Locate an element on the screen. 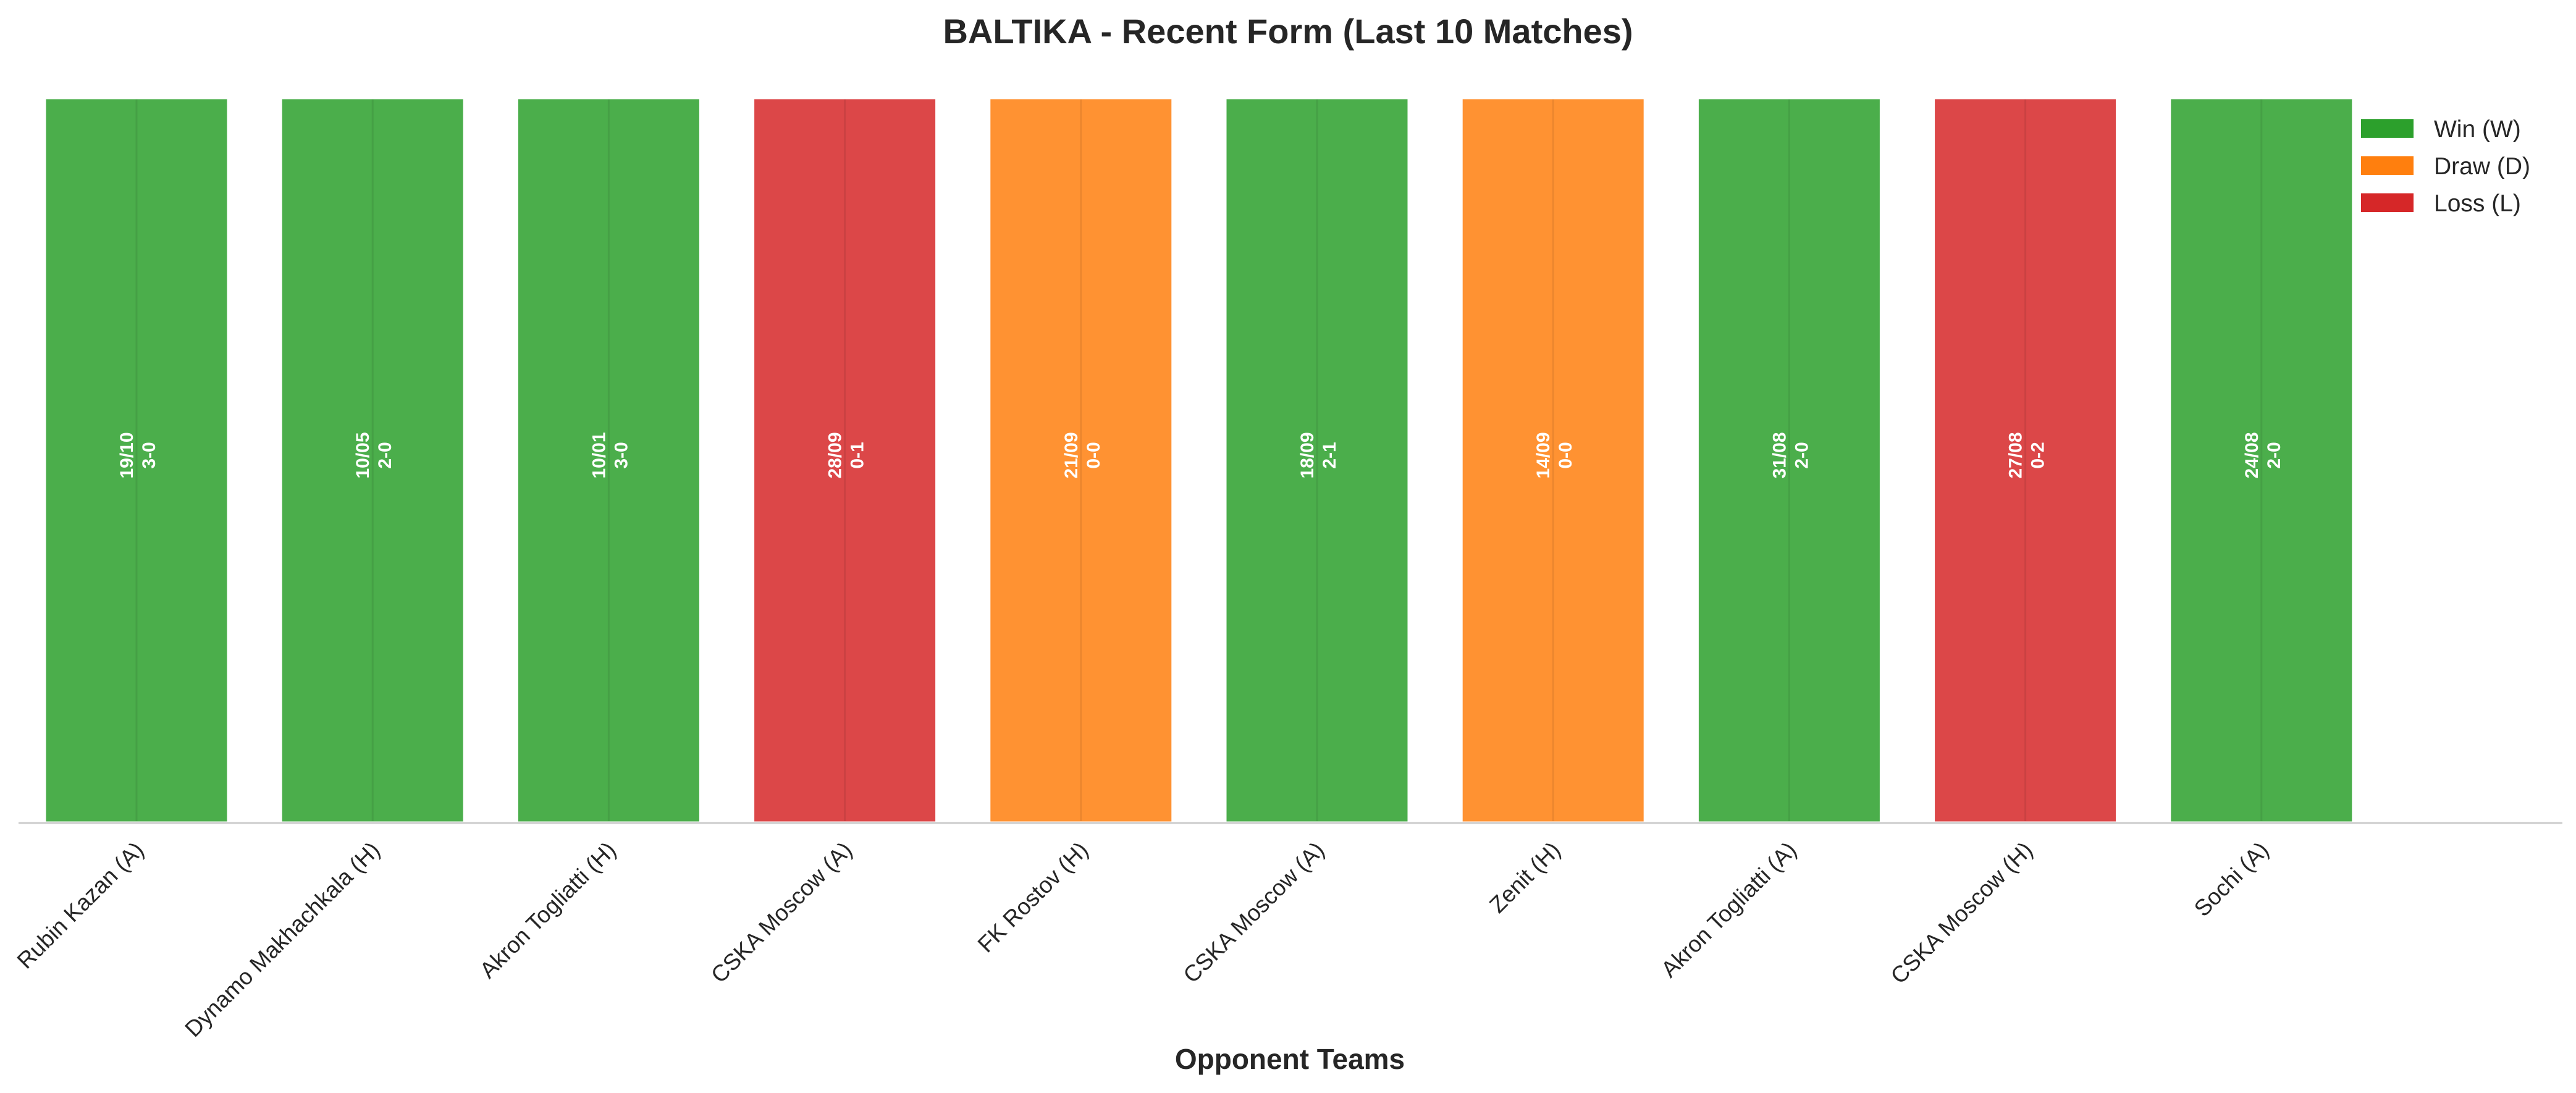  x-tick-label: Sochi (A) is located at coordinates (2231, 880).